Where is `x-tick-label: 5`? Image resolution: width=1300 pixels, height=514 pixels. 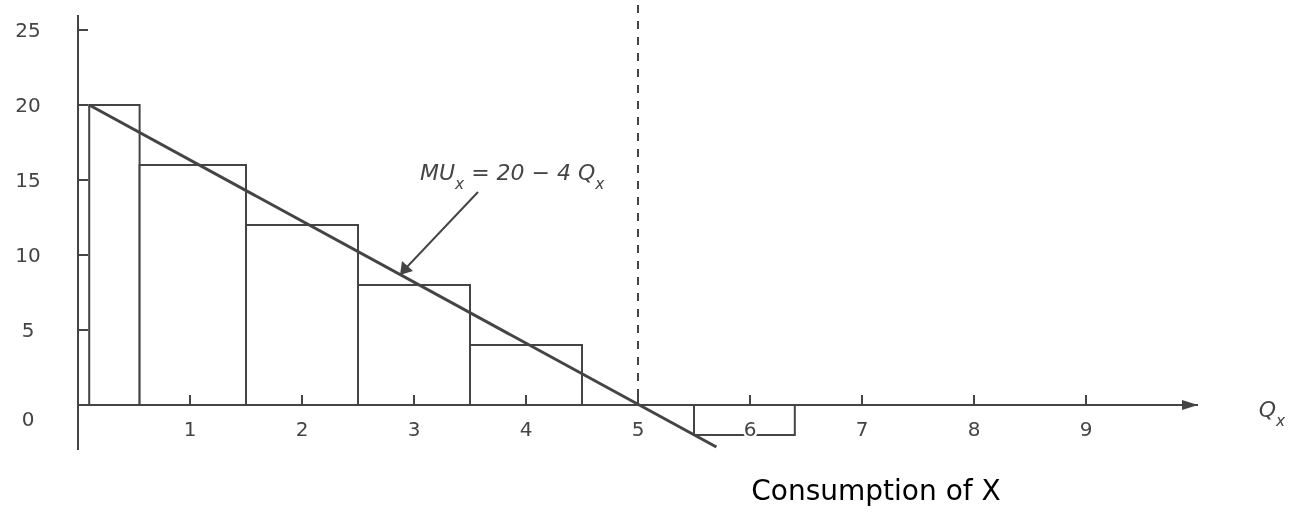
x-tick-label: 5 is located at coordinates (638, 429).